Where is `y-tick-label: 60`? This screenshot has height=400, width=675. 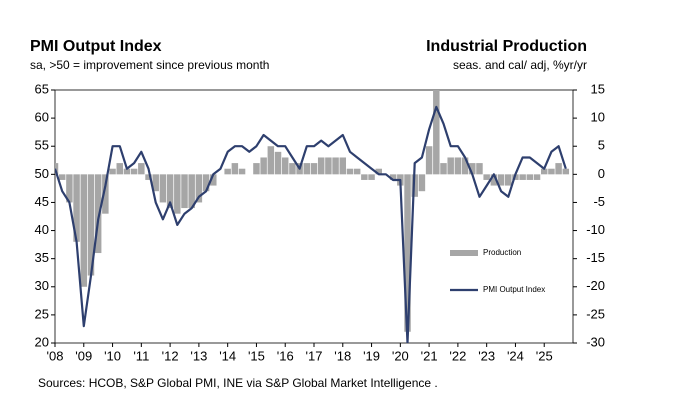
y-tick-label: 60 is located at coordinates (42, 117).